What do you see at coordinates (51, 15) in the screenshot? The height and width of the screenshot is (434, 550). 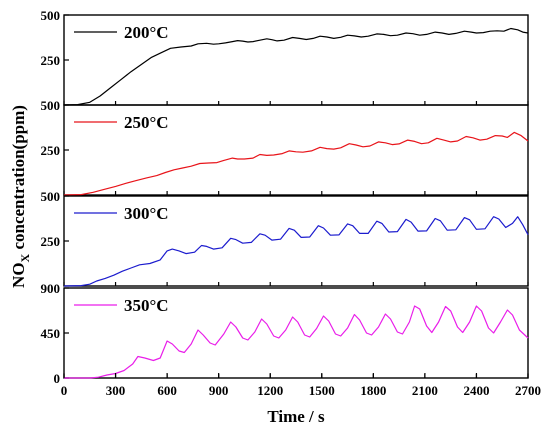 I see `y-tick-label-0-1: 500` at bounding box center [51, 15].